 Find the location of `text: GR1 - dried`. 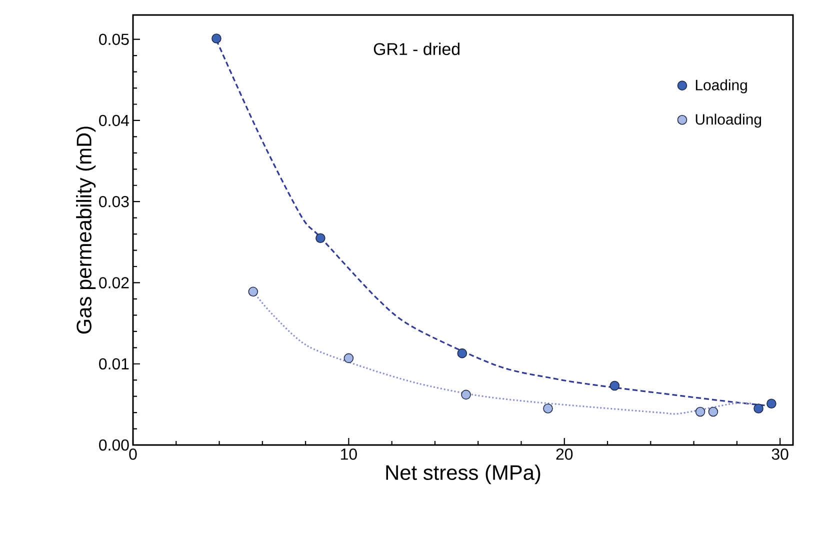

text: GR1 - dried is located at coordinates (417, 49).